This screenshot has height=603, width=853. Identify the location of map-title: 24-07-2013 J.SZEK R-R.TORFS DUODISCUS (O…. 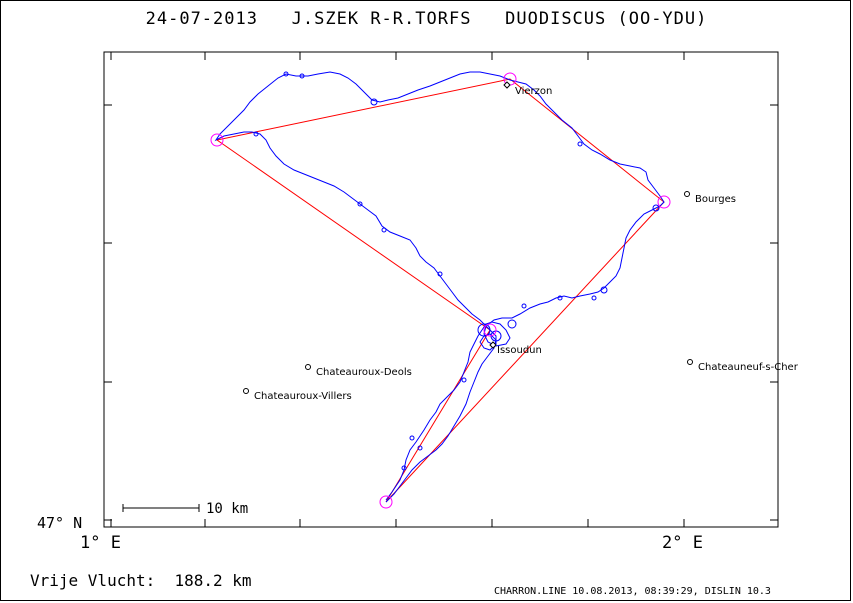
(426, 19).